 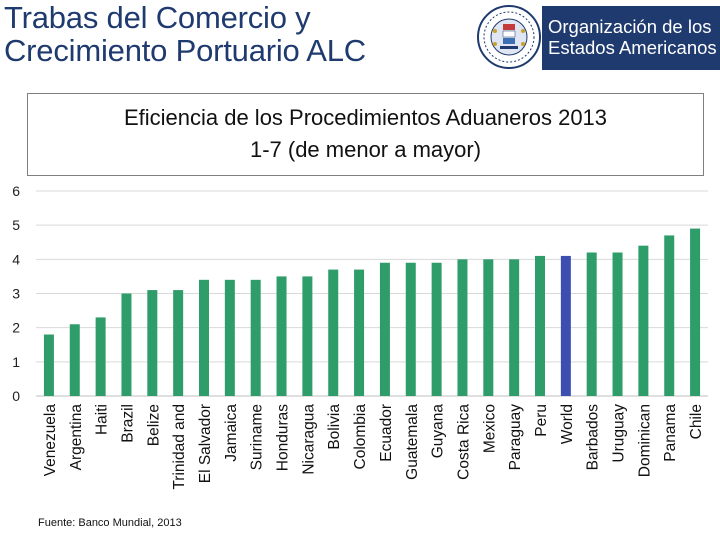 What do you see at coordinates (514, 327) in the screenshot?
I see `bar-paraguay` at bounding box center [514, 327].